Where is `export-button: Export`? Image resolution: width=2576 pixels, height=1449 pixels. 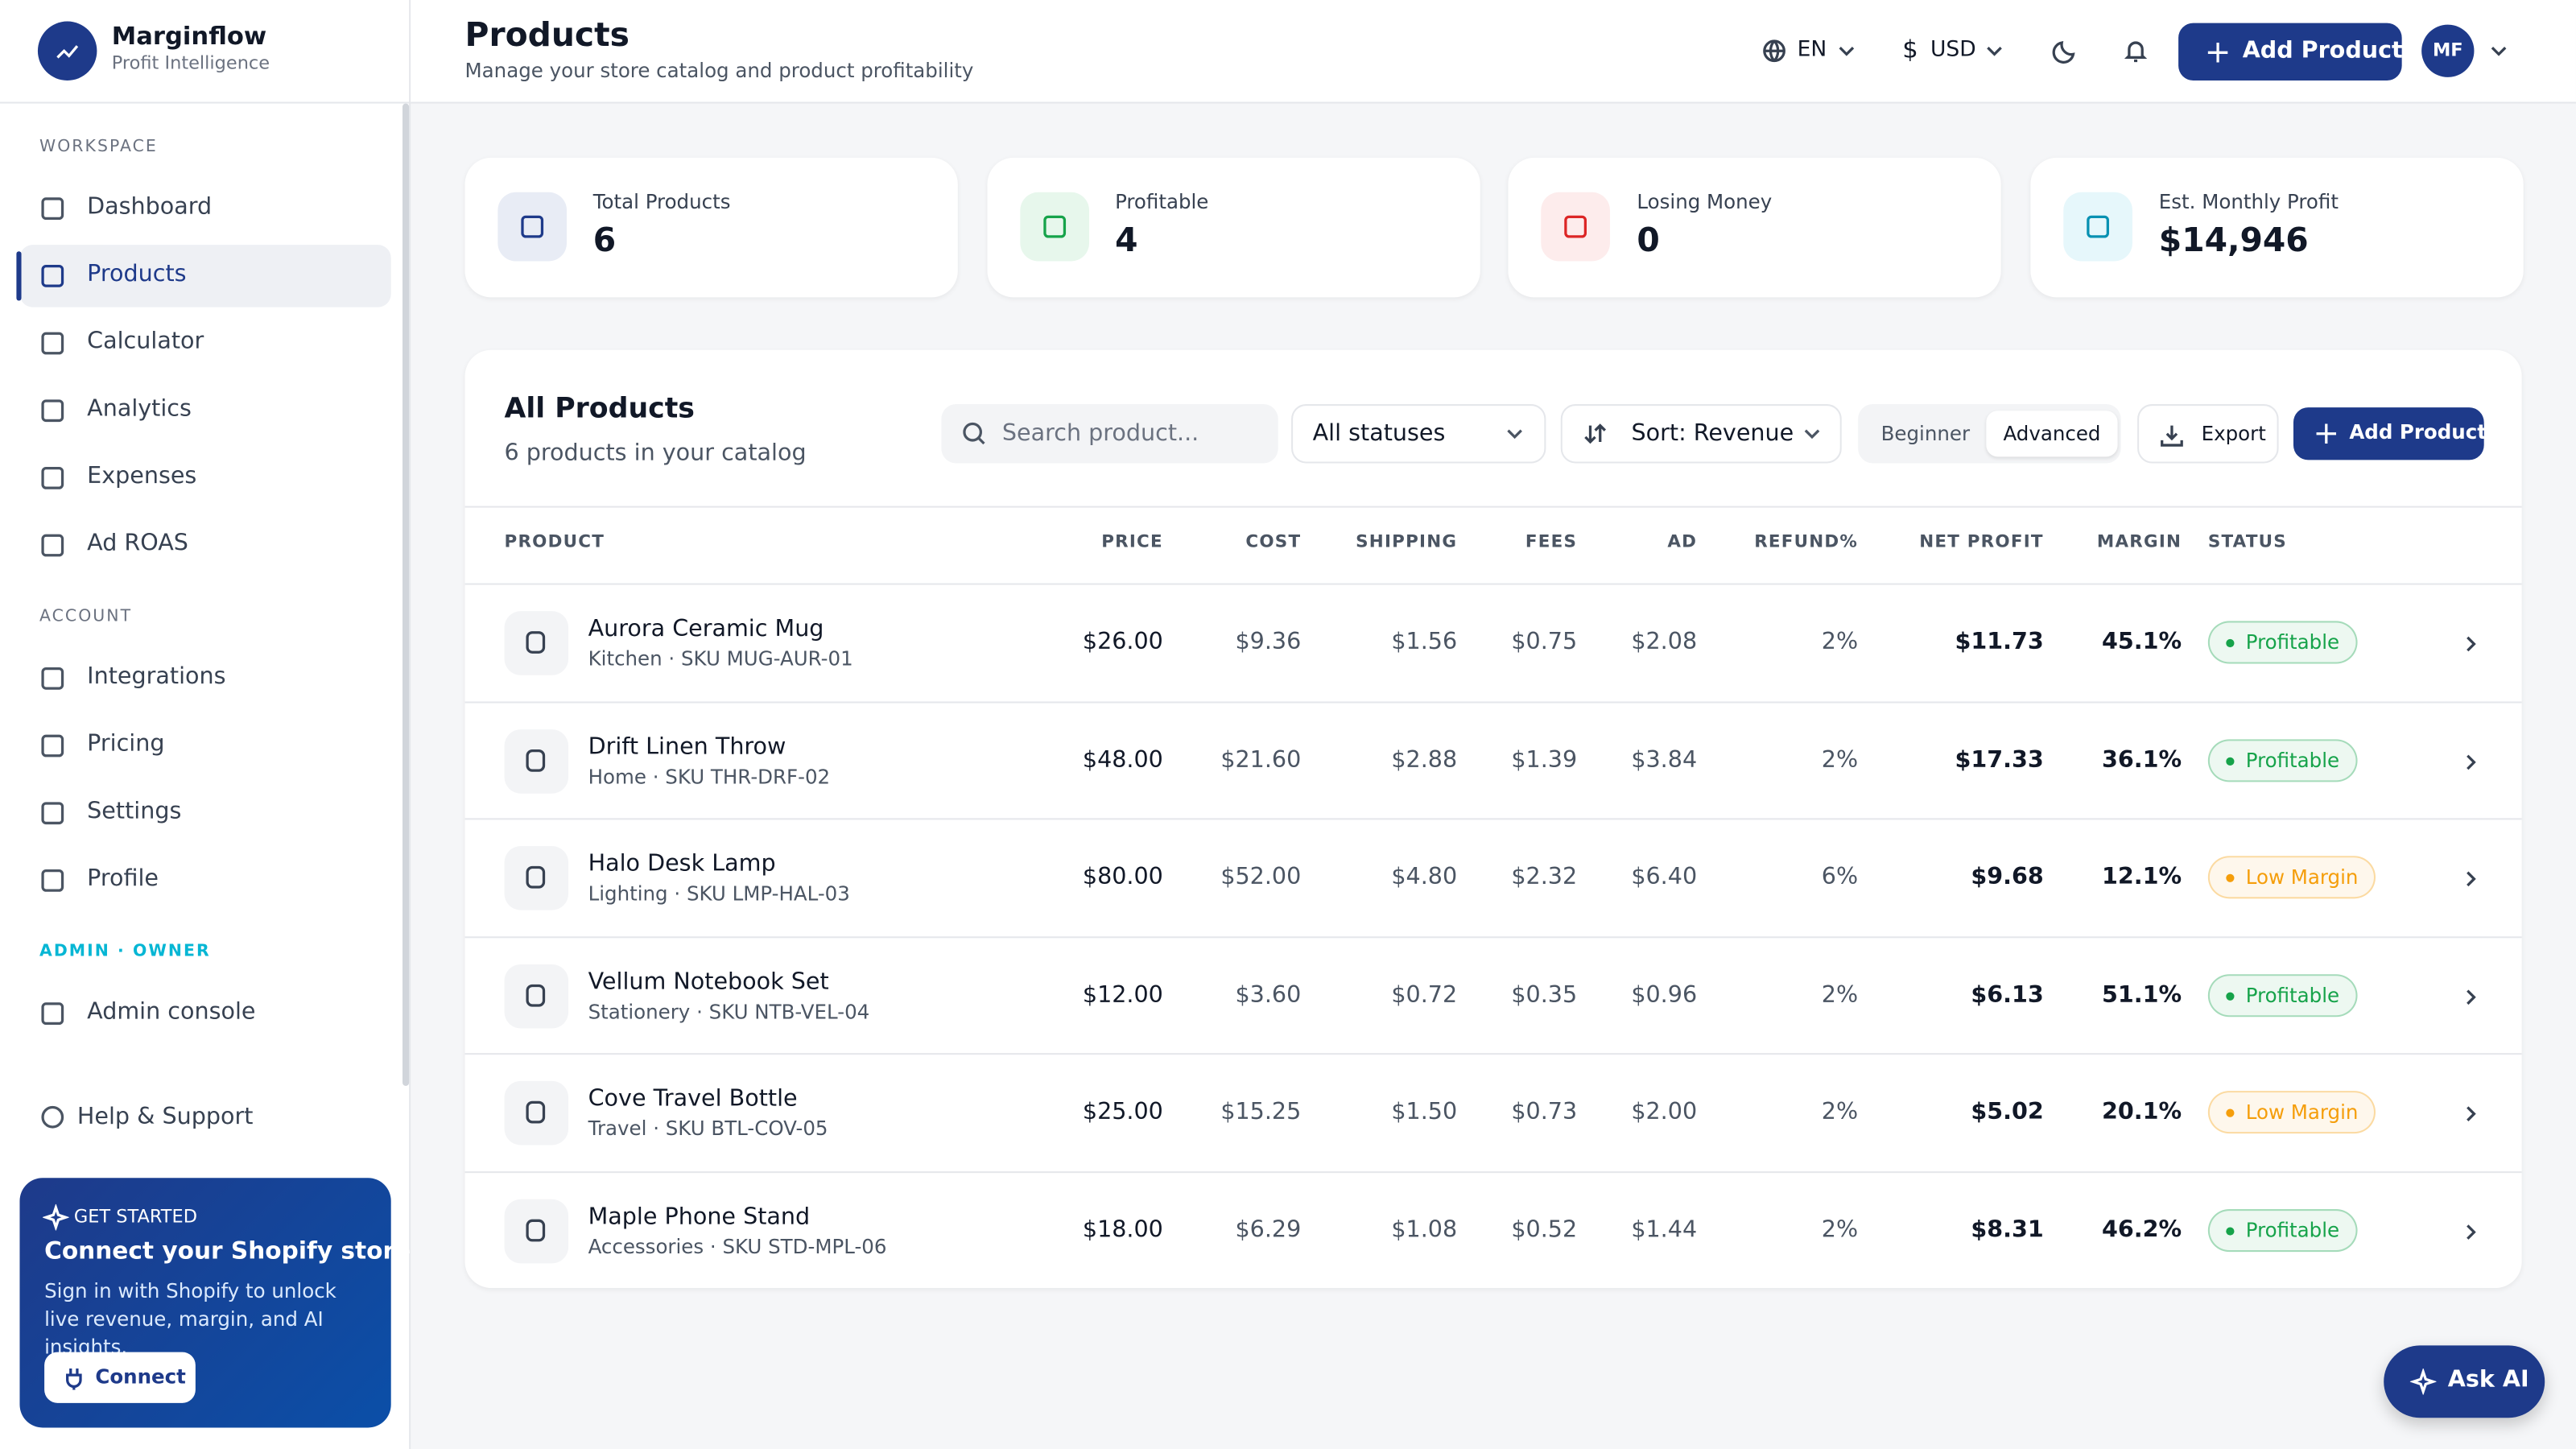
export-button: Export is located at coordinates (2208, 434).